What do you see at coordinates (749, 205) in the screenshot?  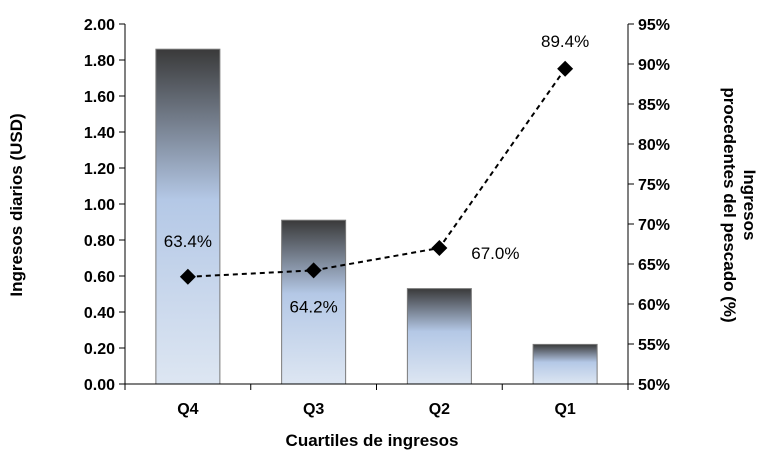 I see `y2-axis-title-line1: Ingresos` at bounding box center [749, 205].